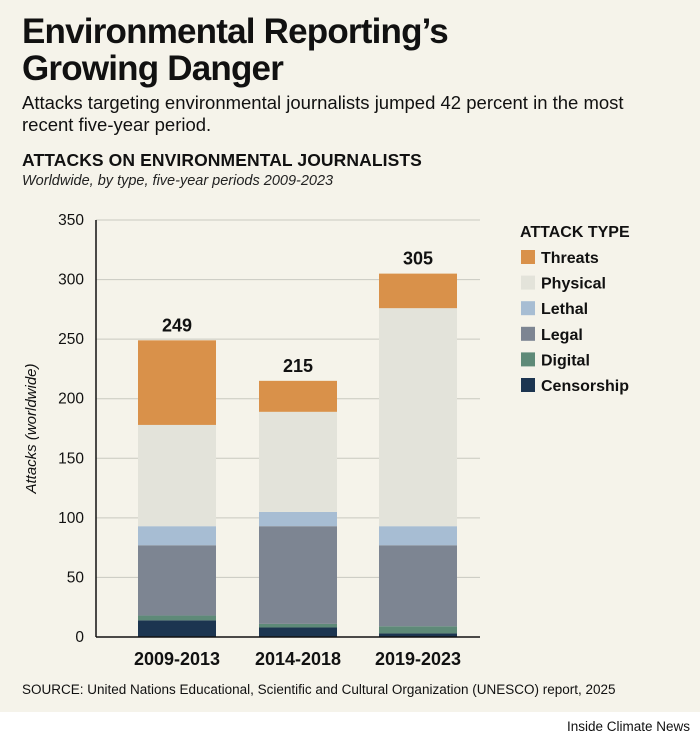 The image size is (700, 740). What do you see at coordinates (575, 232) in the screenshot?
I see `legend-title: ATTACK TYPE` at bounding box center [575, 232].